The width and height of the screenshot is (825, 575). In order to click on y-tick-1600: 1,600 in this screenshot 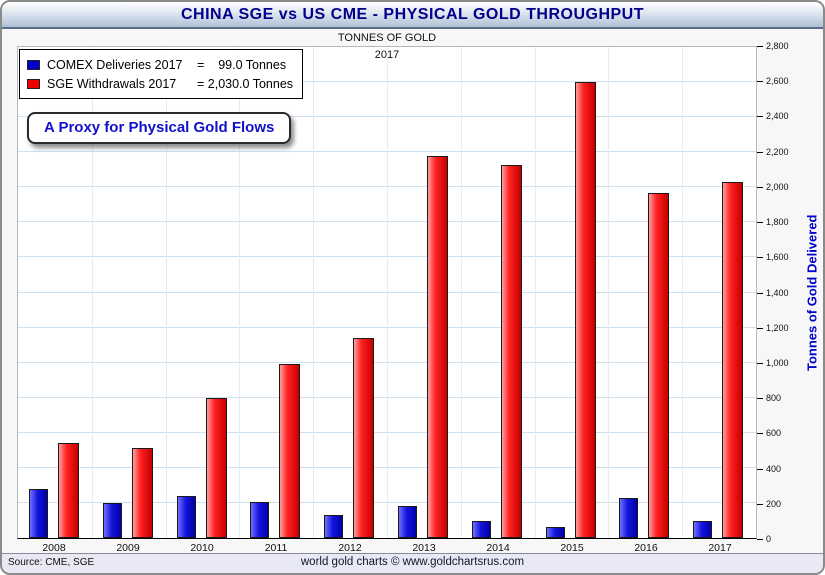, I will do `click(773, 257)`.